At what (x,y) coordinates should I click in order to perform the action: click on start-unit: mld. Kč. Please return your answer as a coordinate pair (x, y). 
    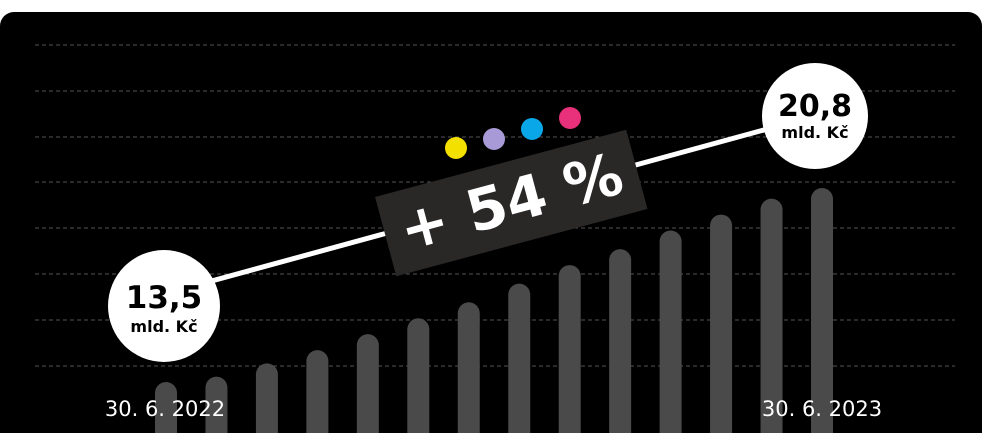
    Looking at the image, I should click on (163, 326).